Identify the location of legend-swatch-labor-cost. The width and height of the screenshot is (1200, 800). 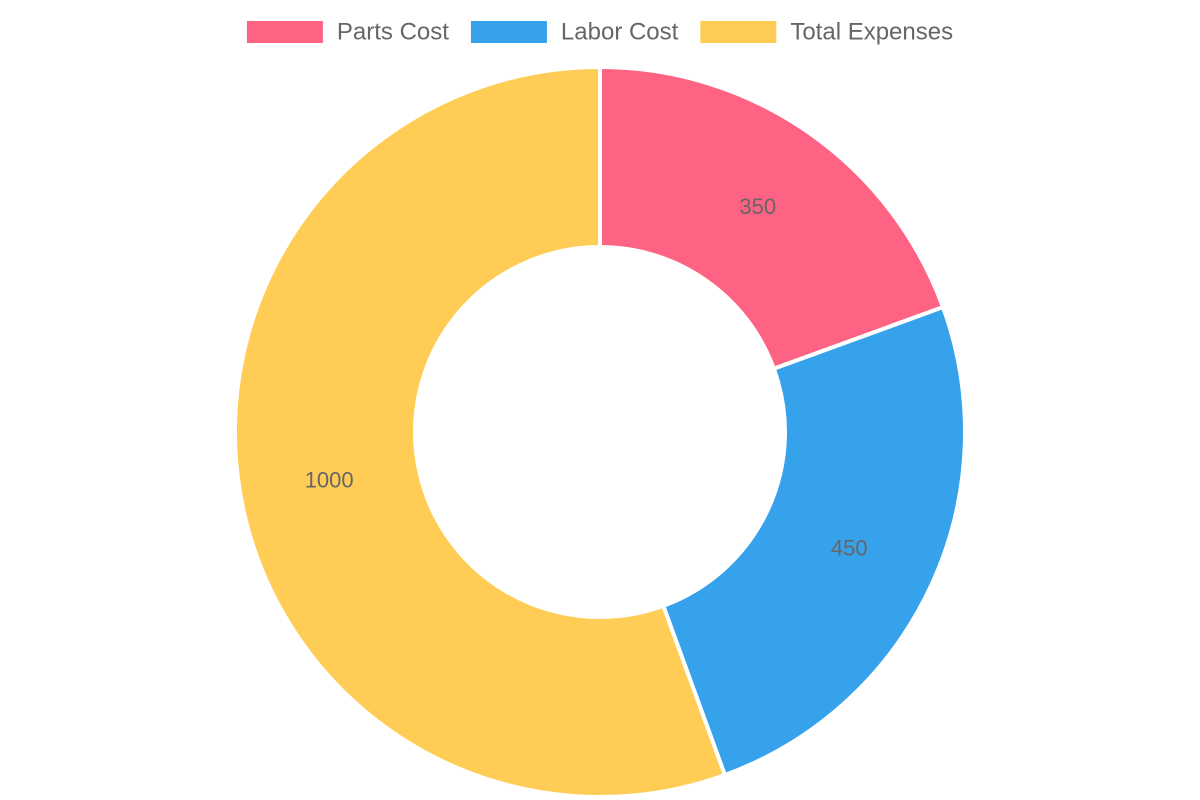
(508, 32).